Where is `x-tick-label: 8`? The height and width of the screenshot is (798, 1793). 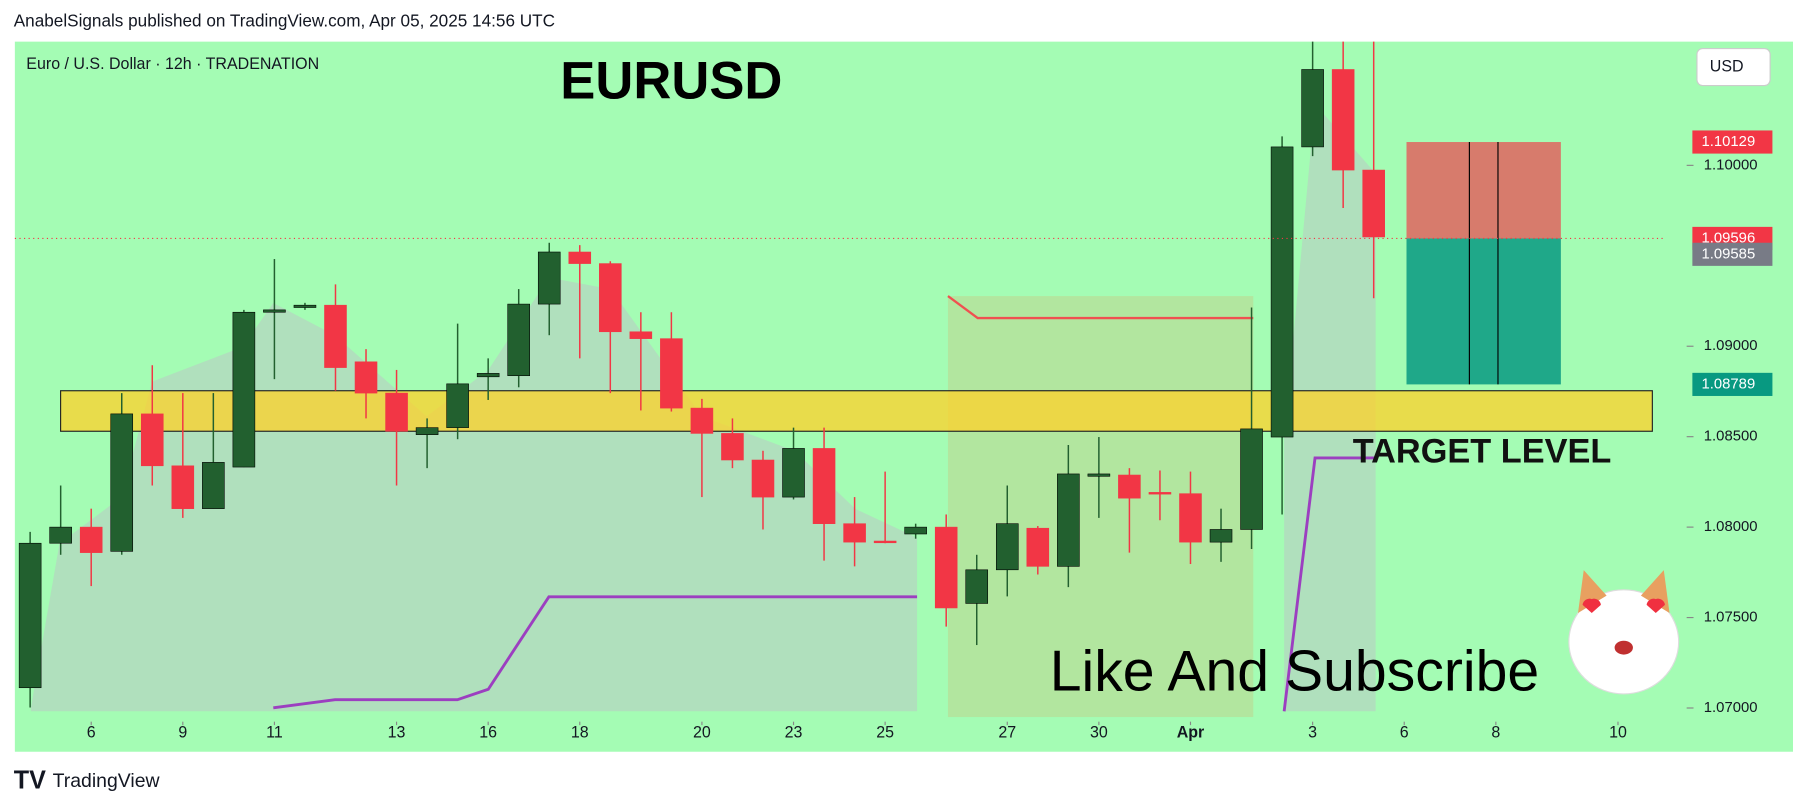 x-tick-label: 8 is located at coordinates (1495, 732).